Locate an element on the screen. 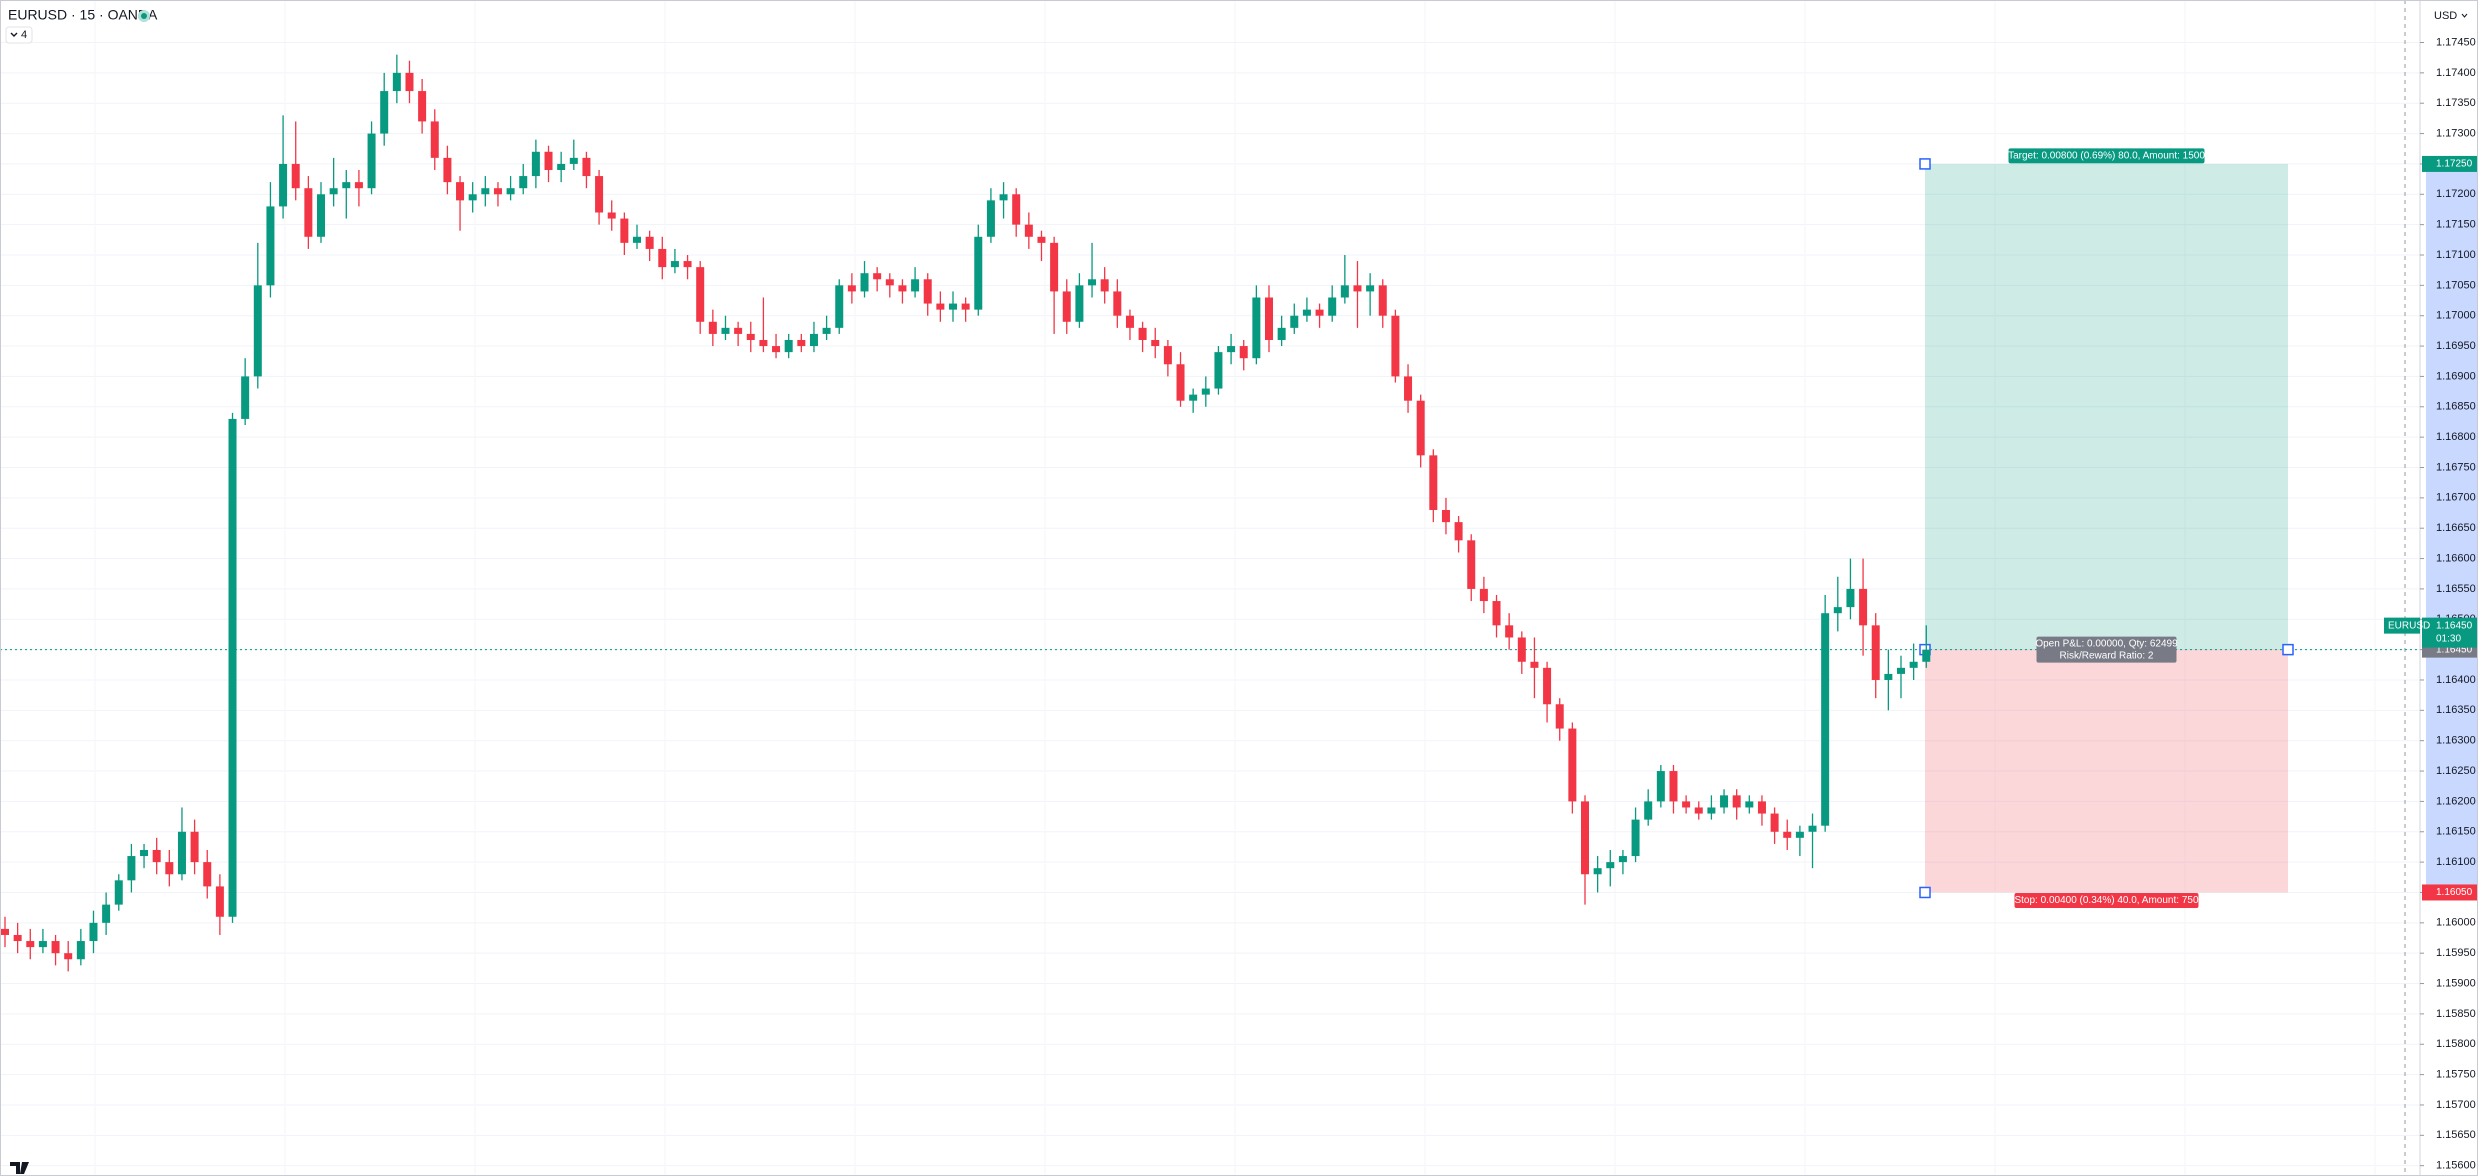 The image size is (2478, 1176). target-zone is located at coordinates (2106, 406).